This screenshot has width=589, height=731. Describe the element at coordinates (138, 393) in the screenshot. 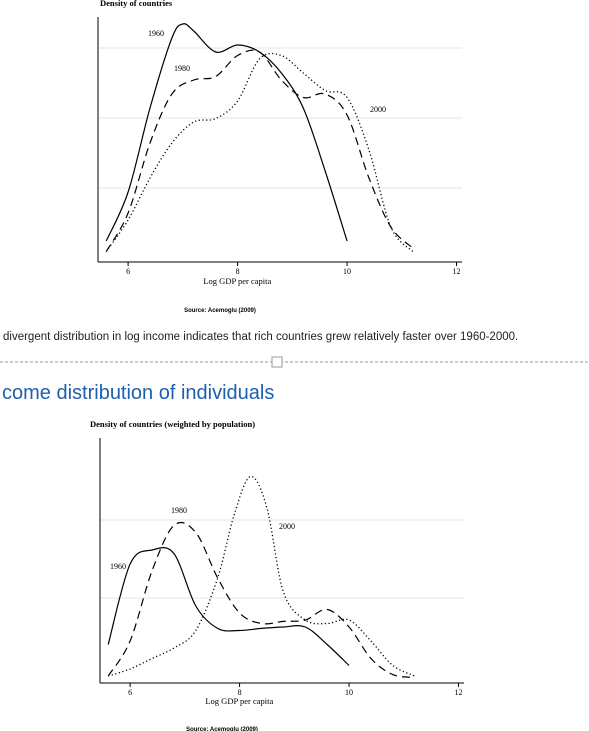

I see `section-heading: come distribution of individuals` at that location.